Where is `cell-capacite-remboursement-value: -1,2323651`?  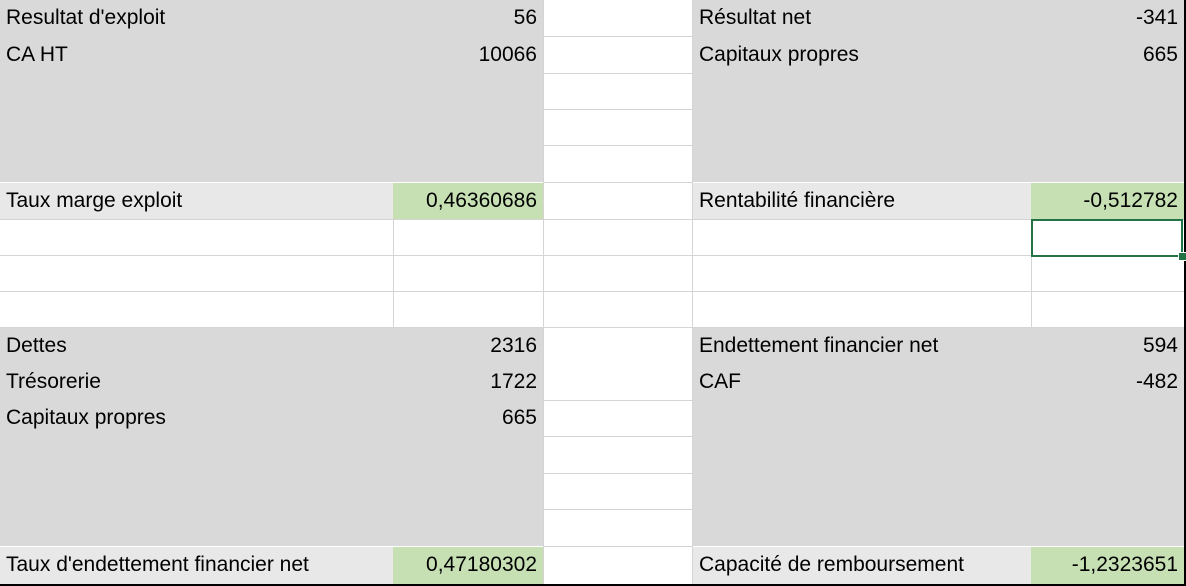
cell-capacite-remboursement-value: -1,2323651 is located at coordinates (1107, 565).